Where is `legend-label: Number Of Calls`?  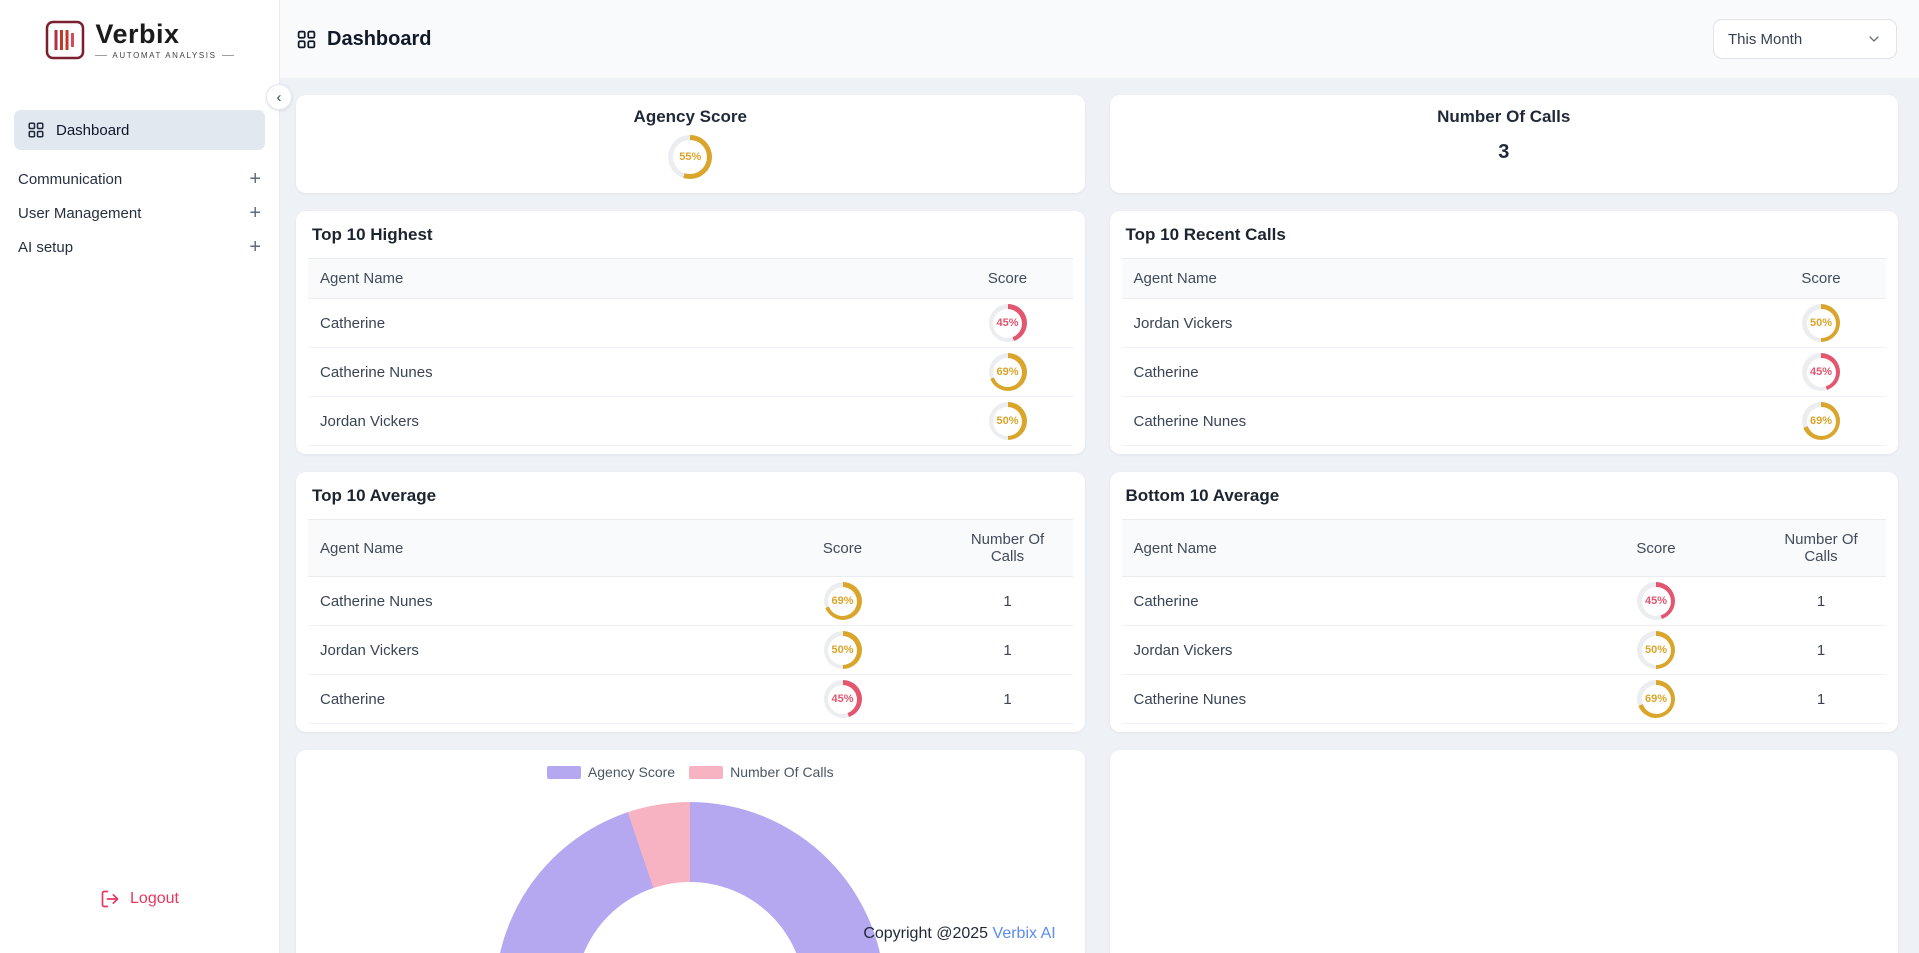 legend-label: Number Of Calls is located at coordinates (782, 772).